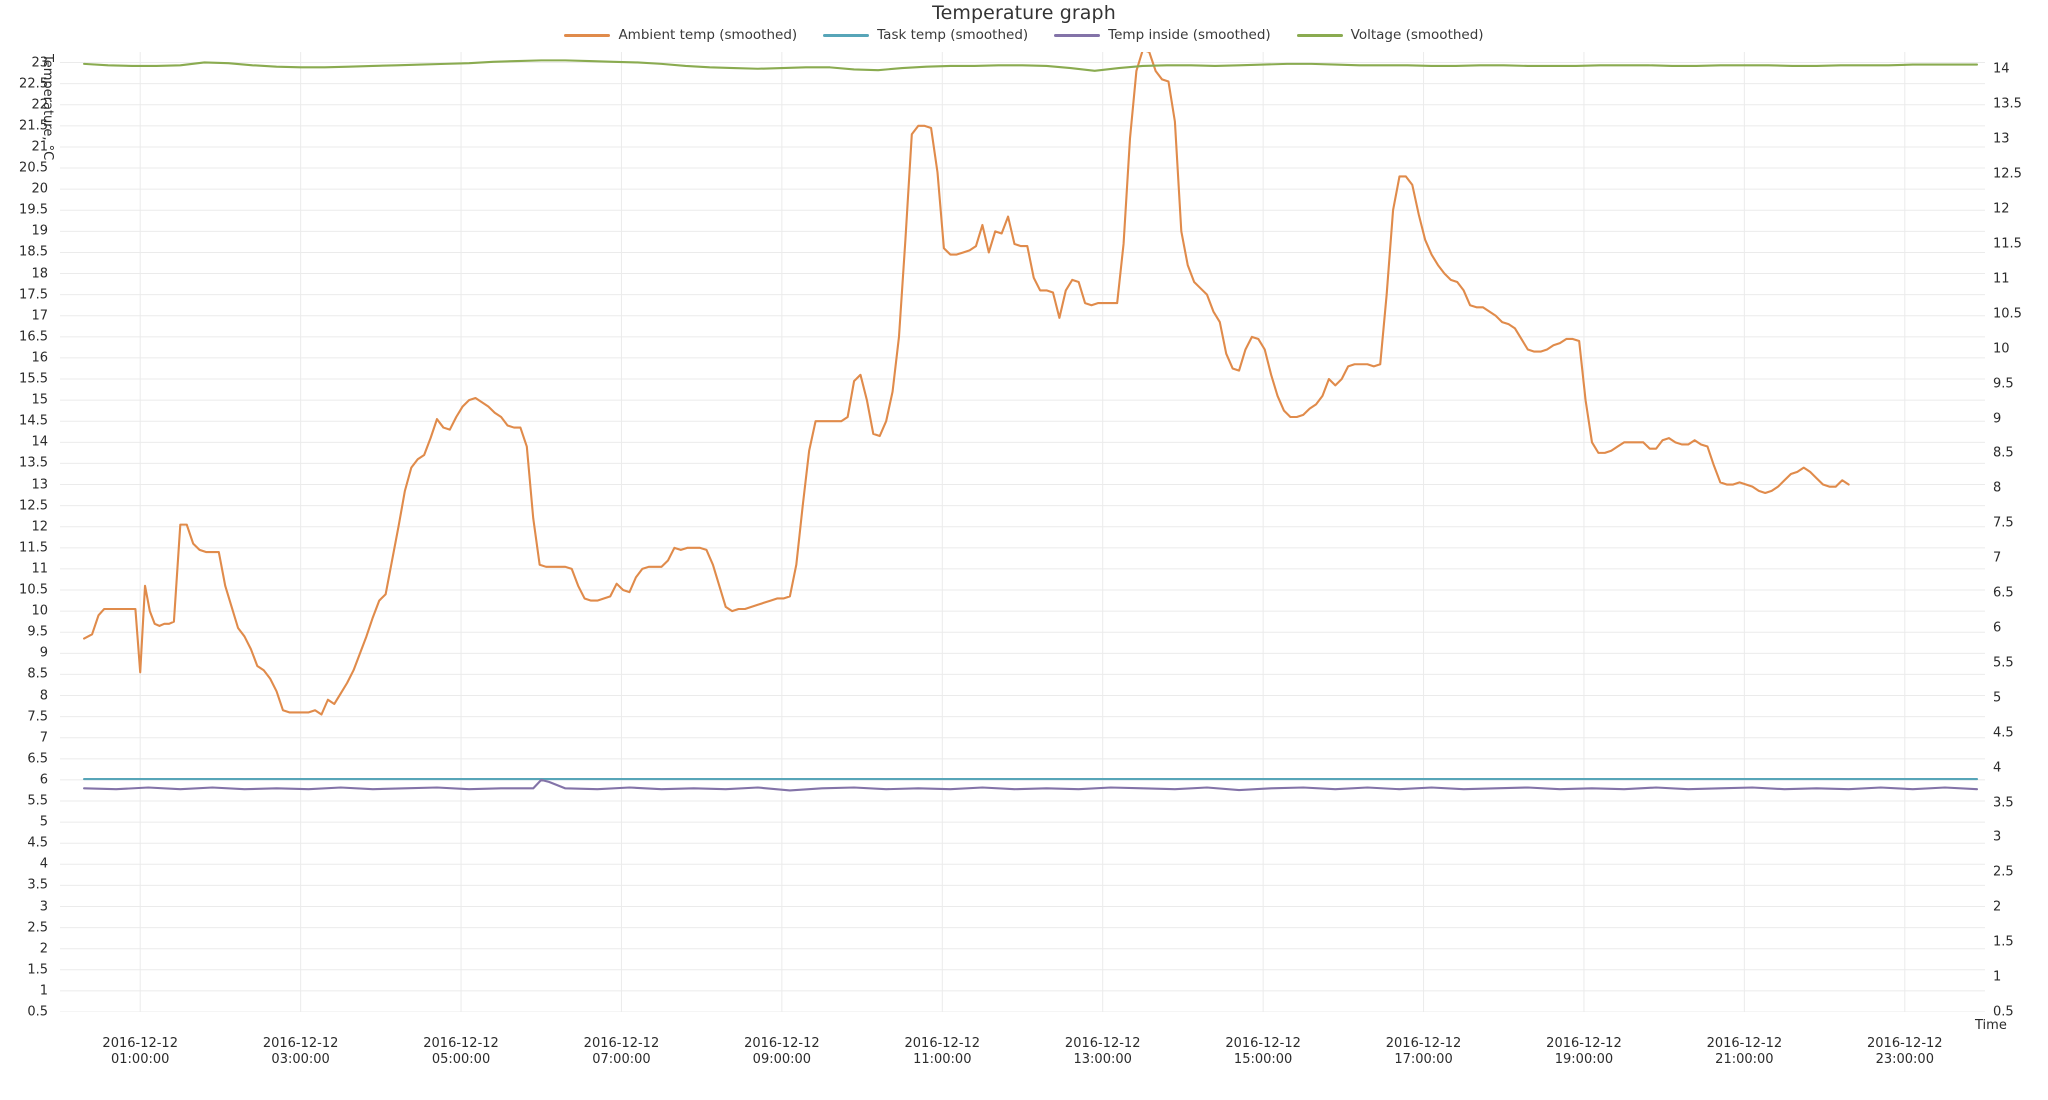 The height and width of the screenshot is (1100, 2048). What do you see at coordinates (39, 231) in the screenshot?
I see `y-tick-label: 19` at bounding box center [39, 231].